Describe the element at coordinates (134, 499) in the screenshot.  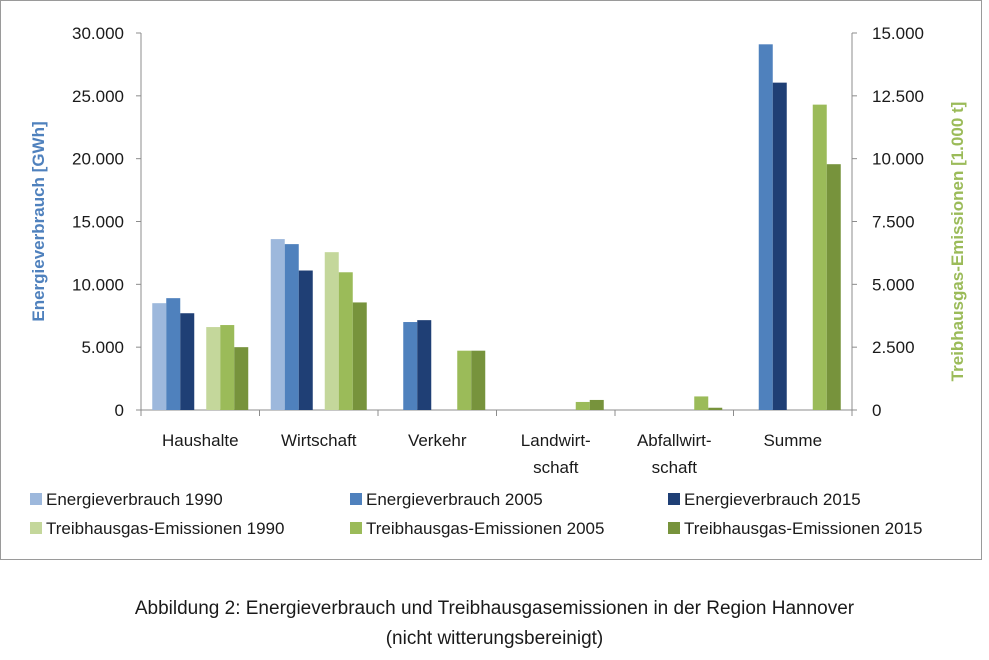
I see `legend-entry: Energieverbrauch 1990` at that location.